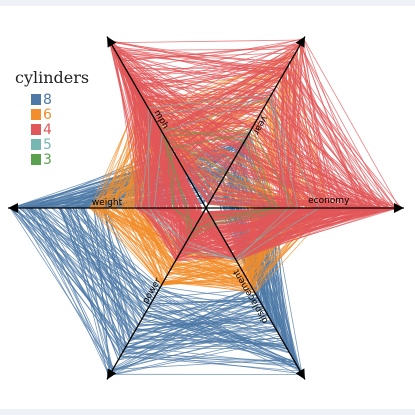 The height and width of the screenshot is (415, 415). Describe the element at coordinates (41, 160) in the screenshot. I see `legend-item: 3` at that location.